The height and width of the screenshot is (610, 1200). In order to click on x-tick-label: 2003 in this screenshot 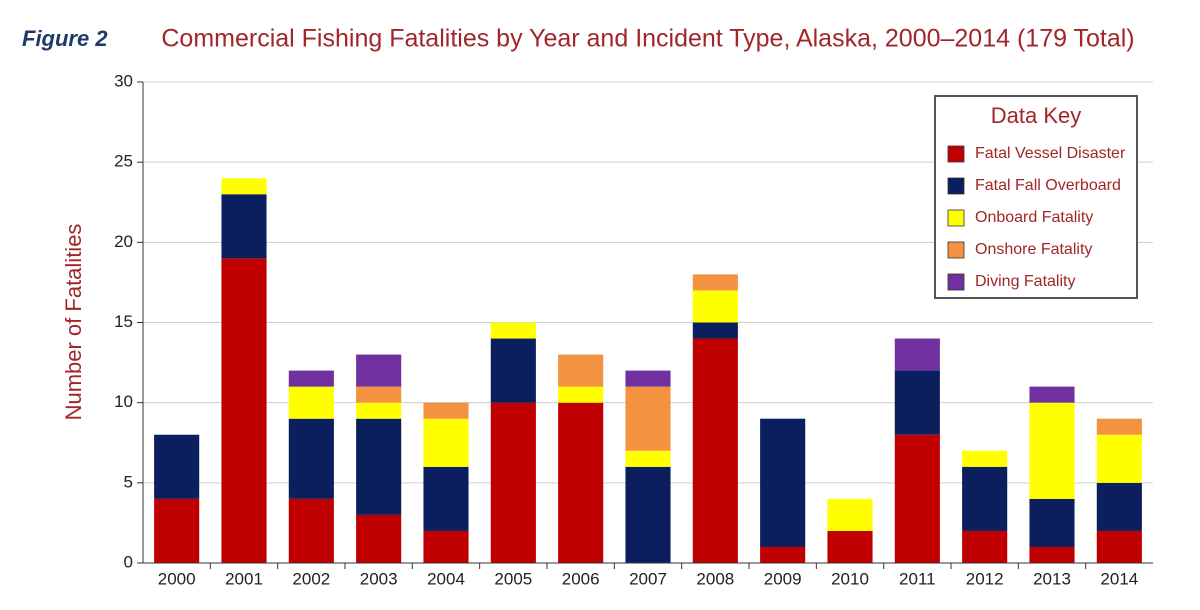, I will do `click(379, 578)`.